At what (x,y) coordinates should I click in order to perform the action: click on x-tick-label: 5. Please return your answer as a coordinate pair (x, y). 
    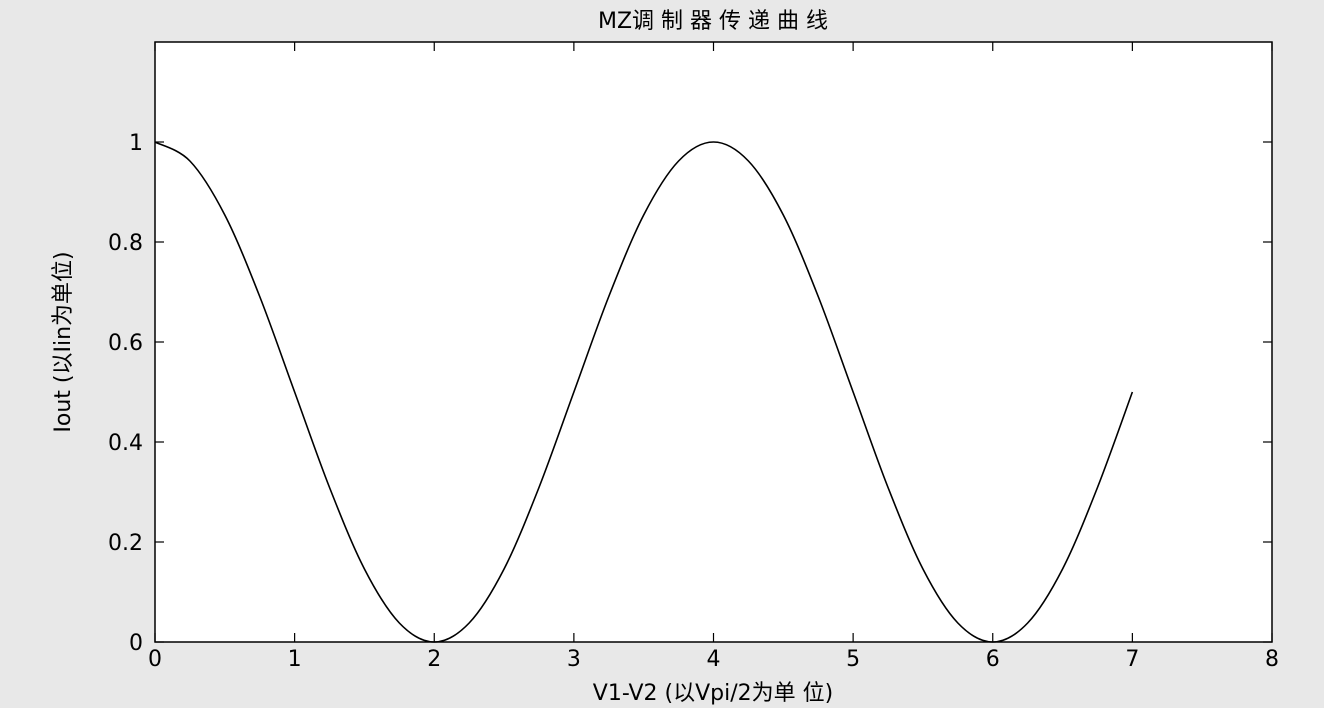
    Looking at the image, I should click on (853, 659).